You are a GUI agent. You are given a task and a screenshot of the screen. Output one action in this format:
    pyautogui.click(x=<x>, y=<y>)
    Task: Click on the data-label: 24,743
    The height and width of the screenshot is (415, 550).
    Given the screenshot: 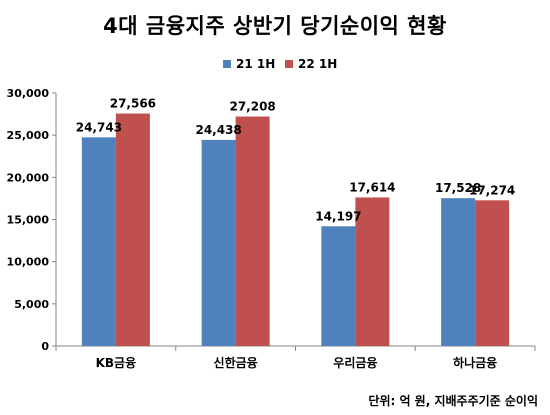 What is the action you would take?
    pyautogui.click(x=99, y=127)
    